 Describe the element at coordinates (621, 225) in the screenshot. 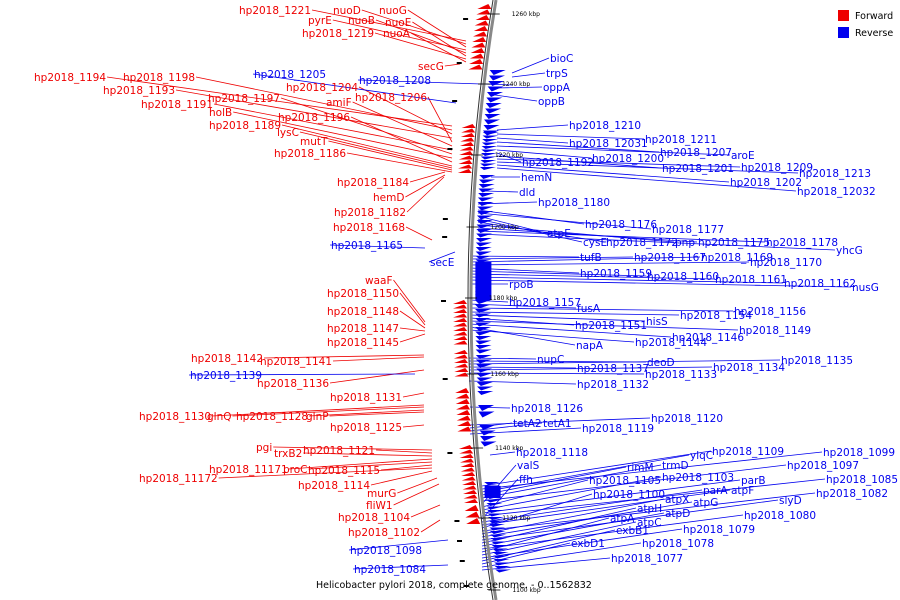

I see `gene-label: hp2018_1176` at that location.